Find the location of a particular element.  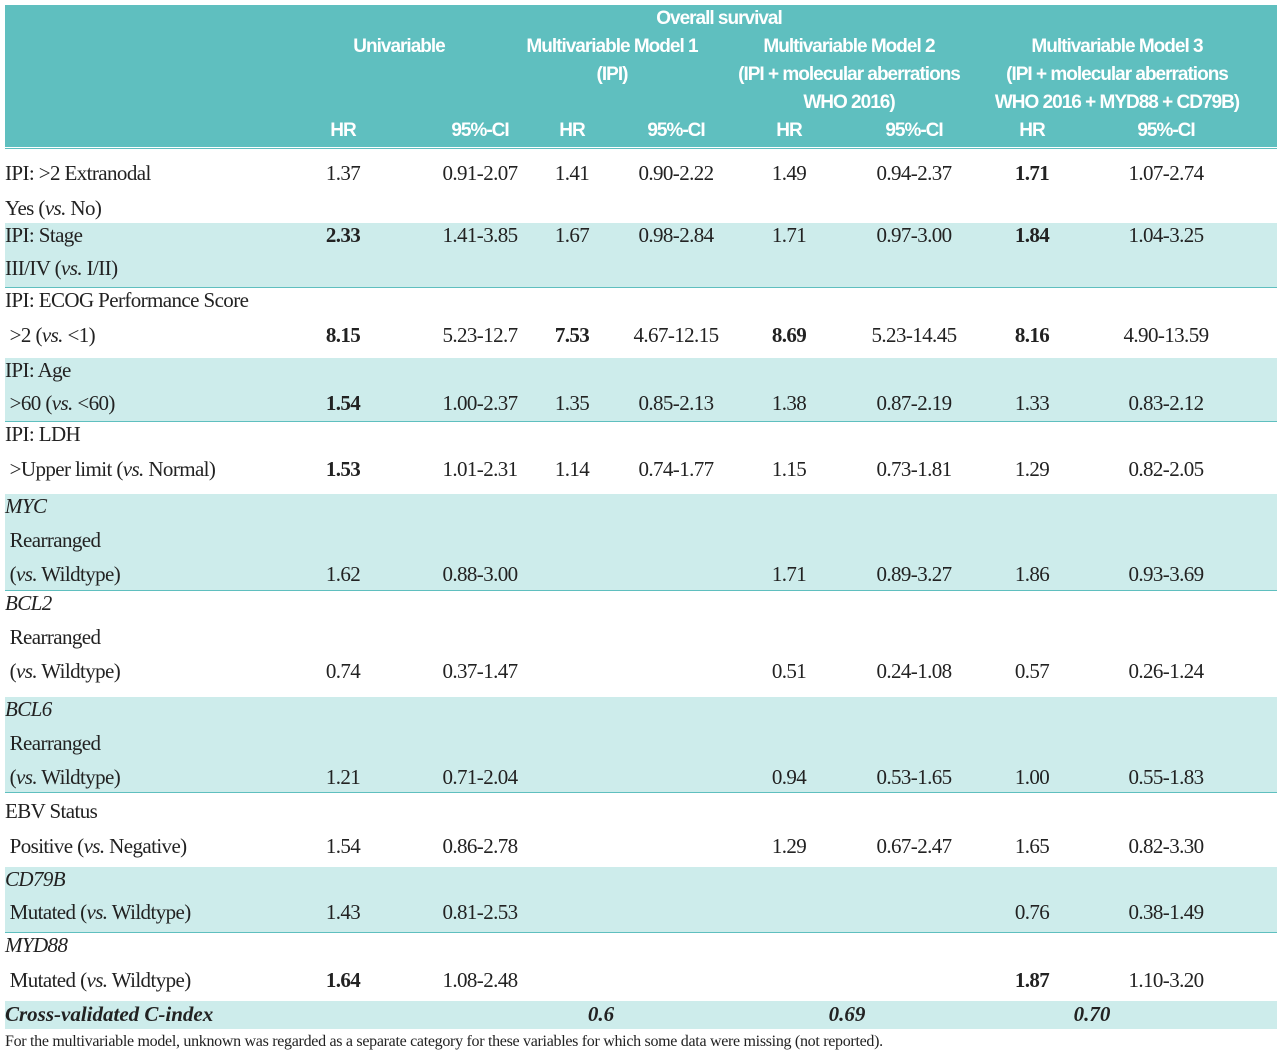

row-label: >2 (vs. <1) is located at coordinates (50, 335).